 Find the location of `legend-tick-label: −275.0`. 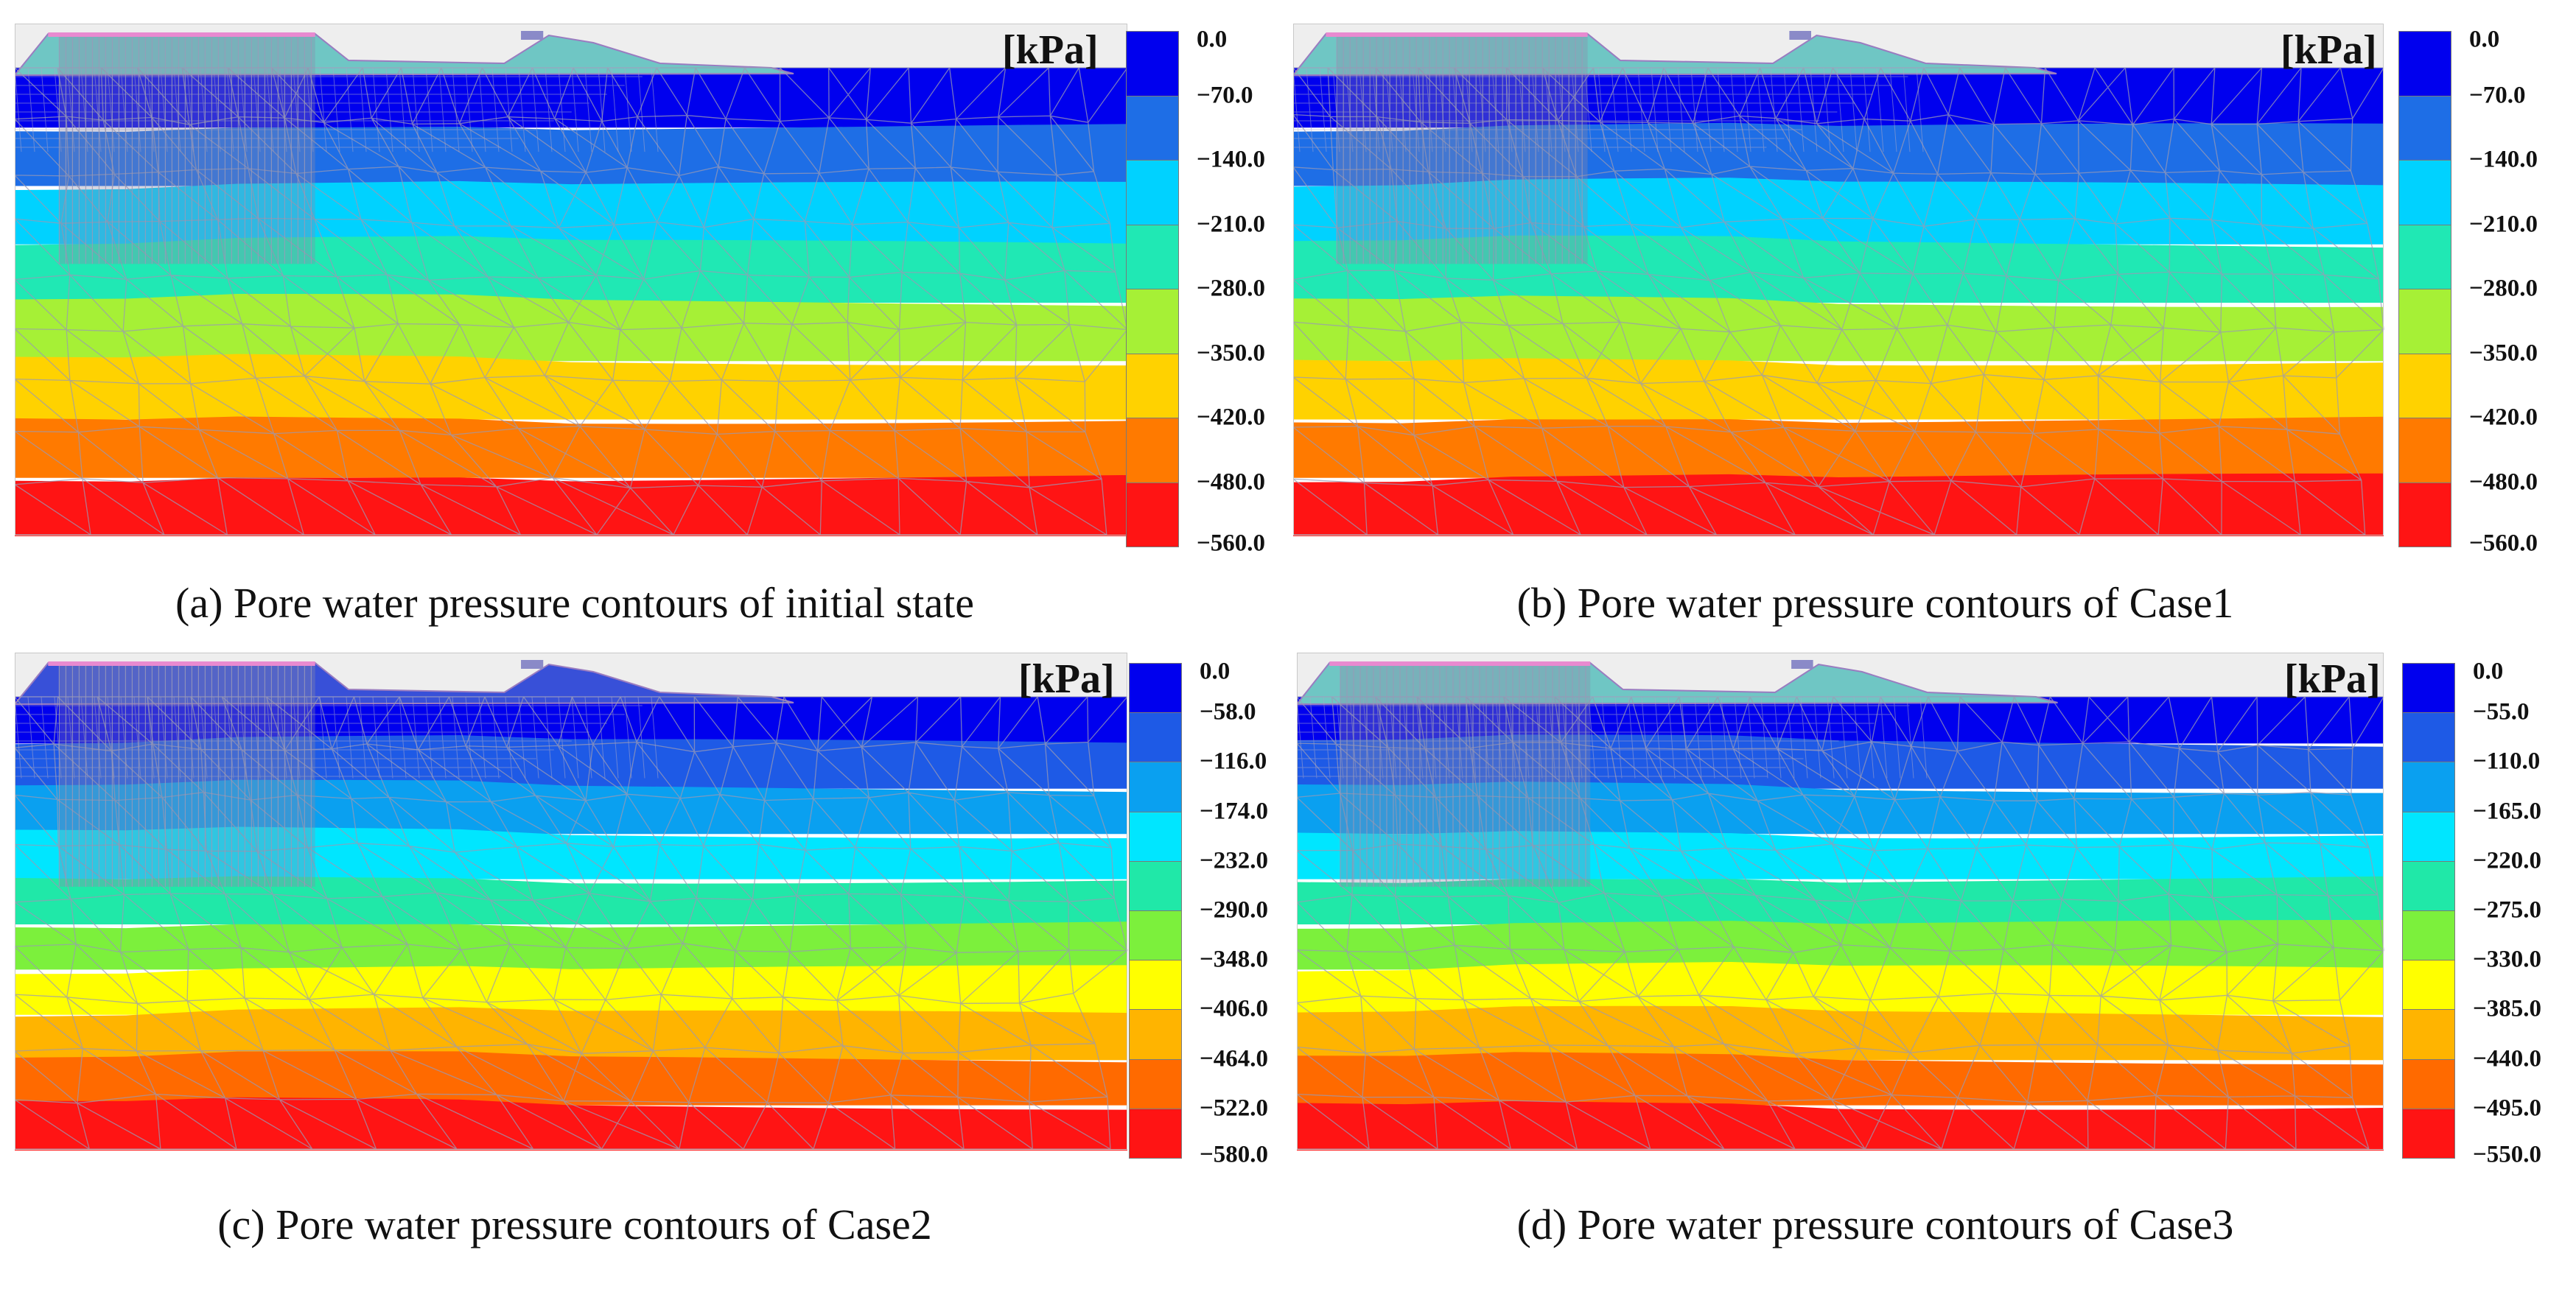

legend-tick-label: −275.0 is located at coordinates (2507, 910).